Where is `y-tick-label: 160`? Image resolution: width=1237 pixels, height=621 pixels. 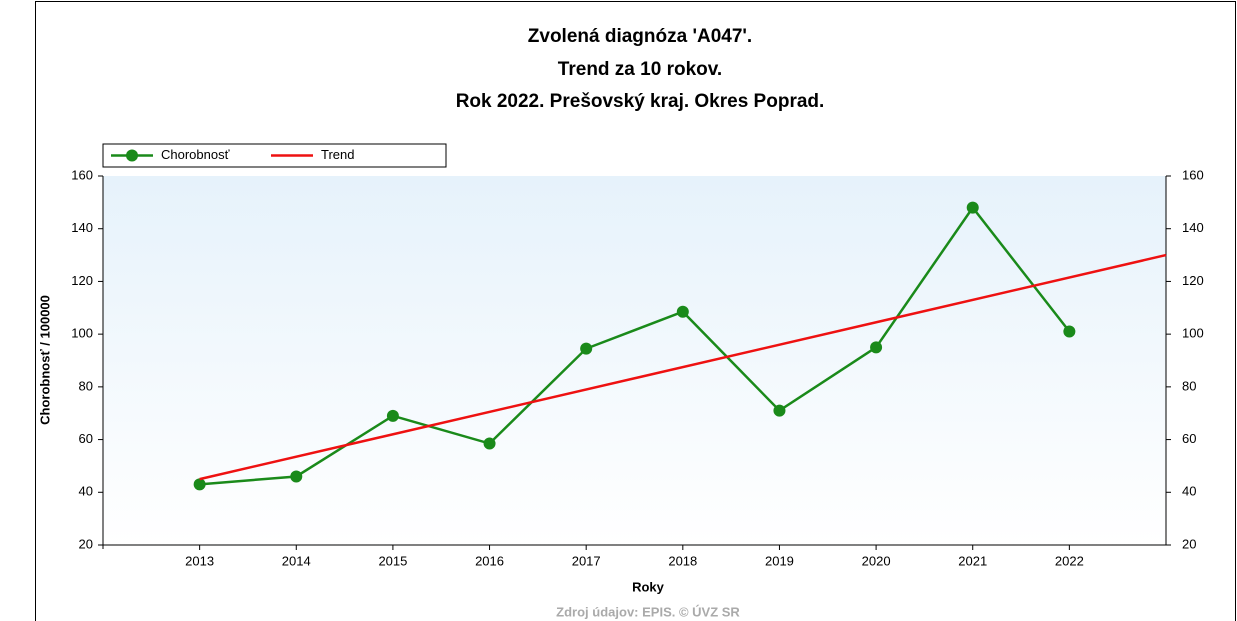
y-tick-label: 160 is located at coordinates (82, 174).